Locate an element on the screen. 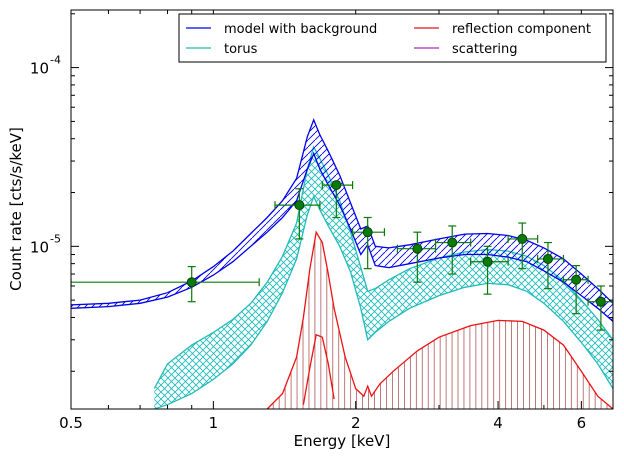 Image resolution: width=624 pixels, height=459 pixels. legend-label-model: model with background is located at coordinates (300, 29).